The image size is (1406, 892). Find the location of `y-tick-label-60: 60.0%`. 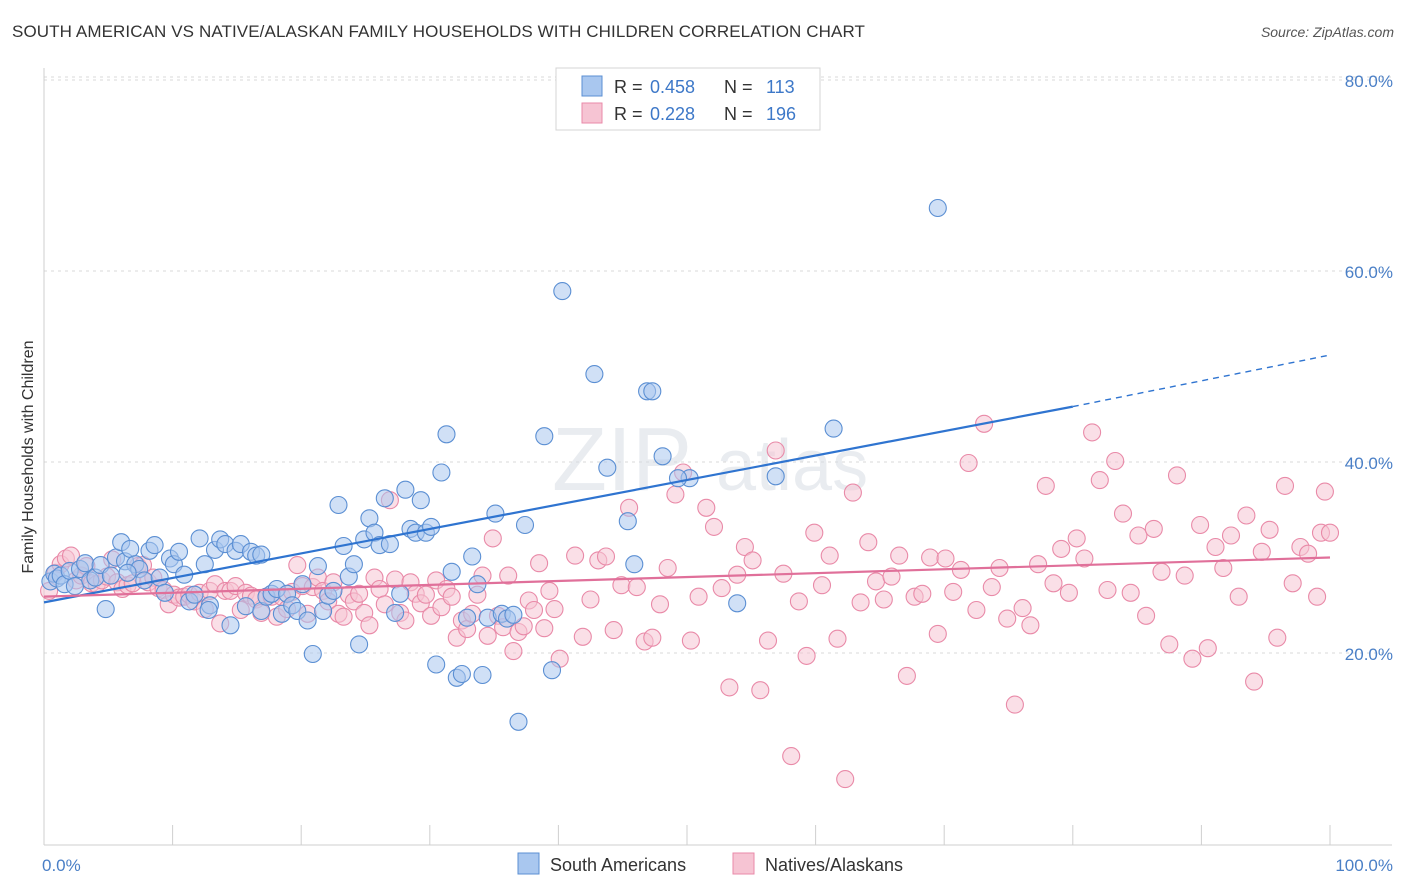

y-tick-label-60: 60.0% is located at coordinates (1369, 272).